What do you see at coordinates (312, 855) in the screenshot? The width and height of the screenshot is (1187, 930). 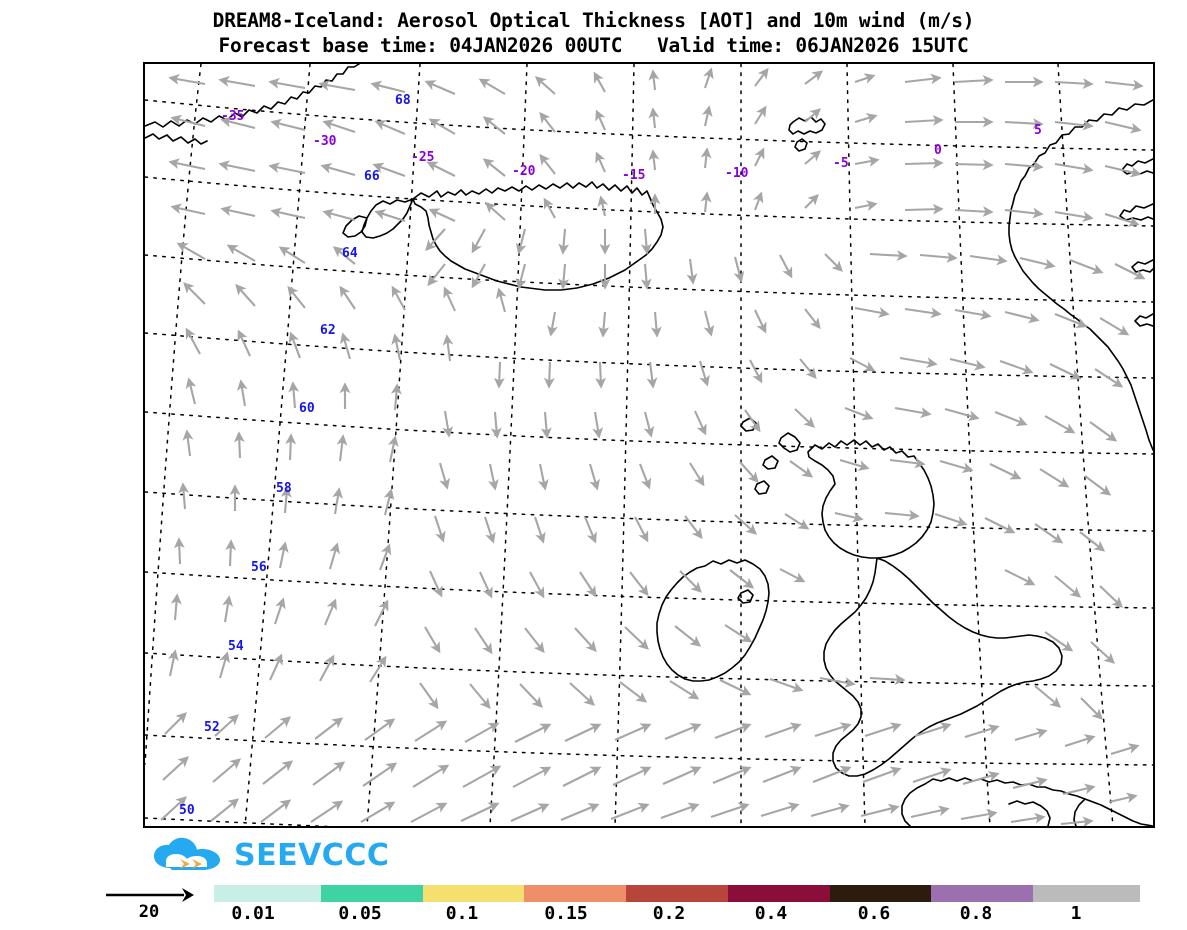 I see `logo-text: SEEVCCC` at bounding box center [312, 855].